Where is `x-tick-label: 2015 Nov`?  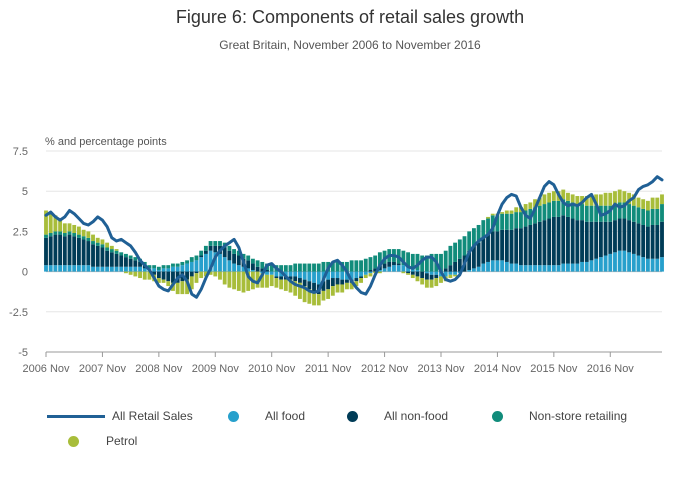
x-tick-label: 2015 Nov is located at coordinates (554, 369).